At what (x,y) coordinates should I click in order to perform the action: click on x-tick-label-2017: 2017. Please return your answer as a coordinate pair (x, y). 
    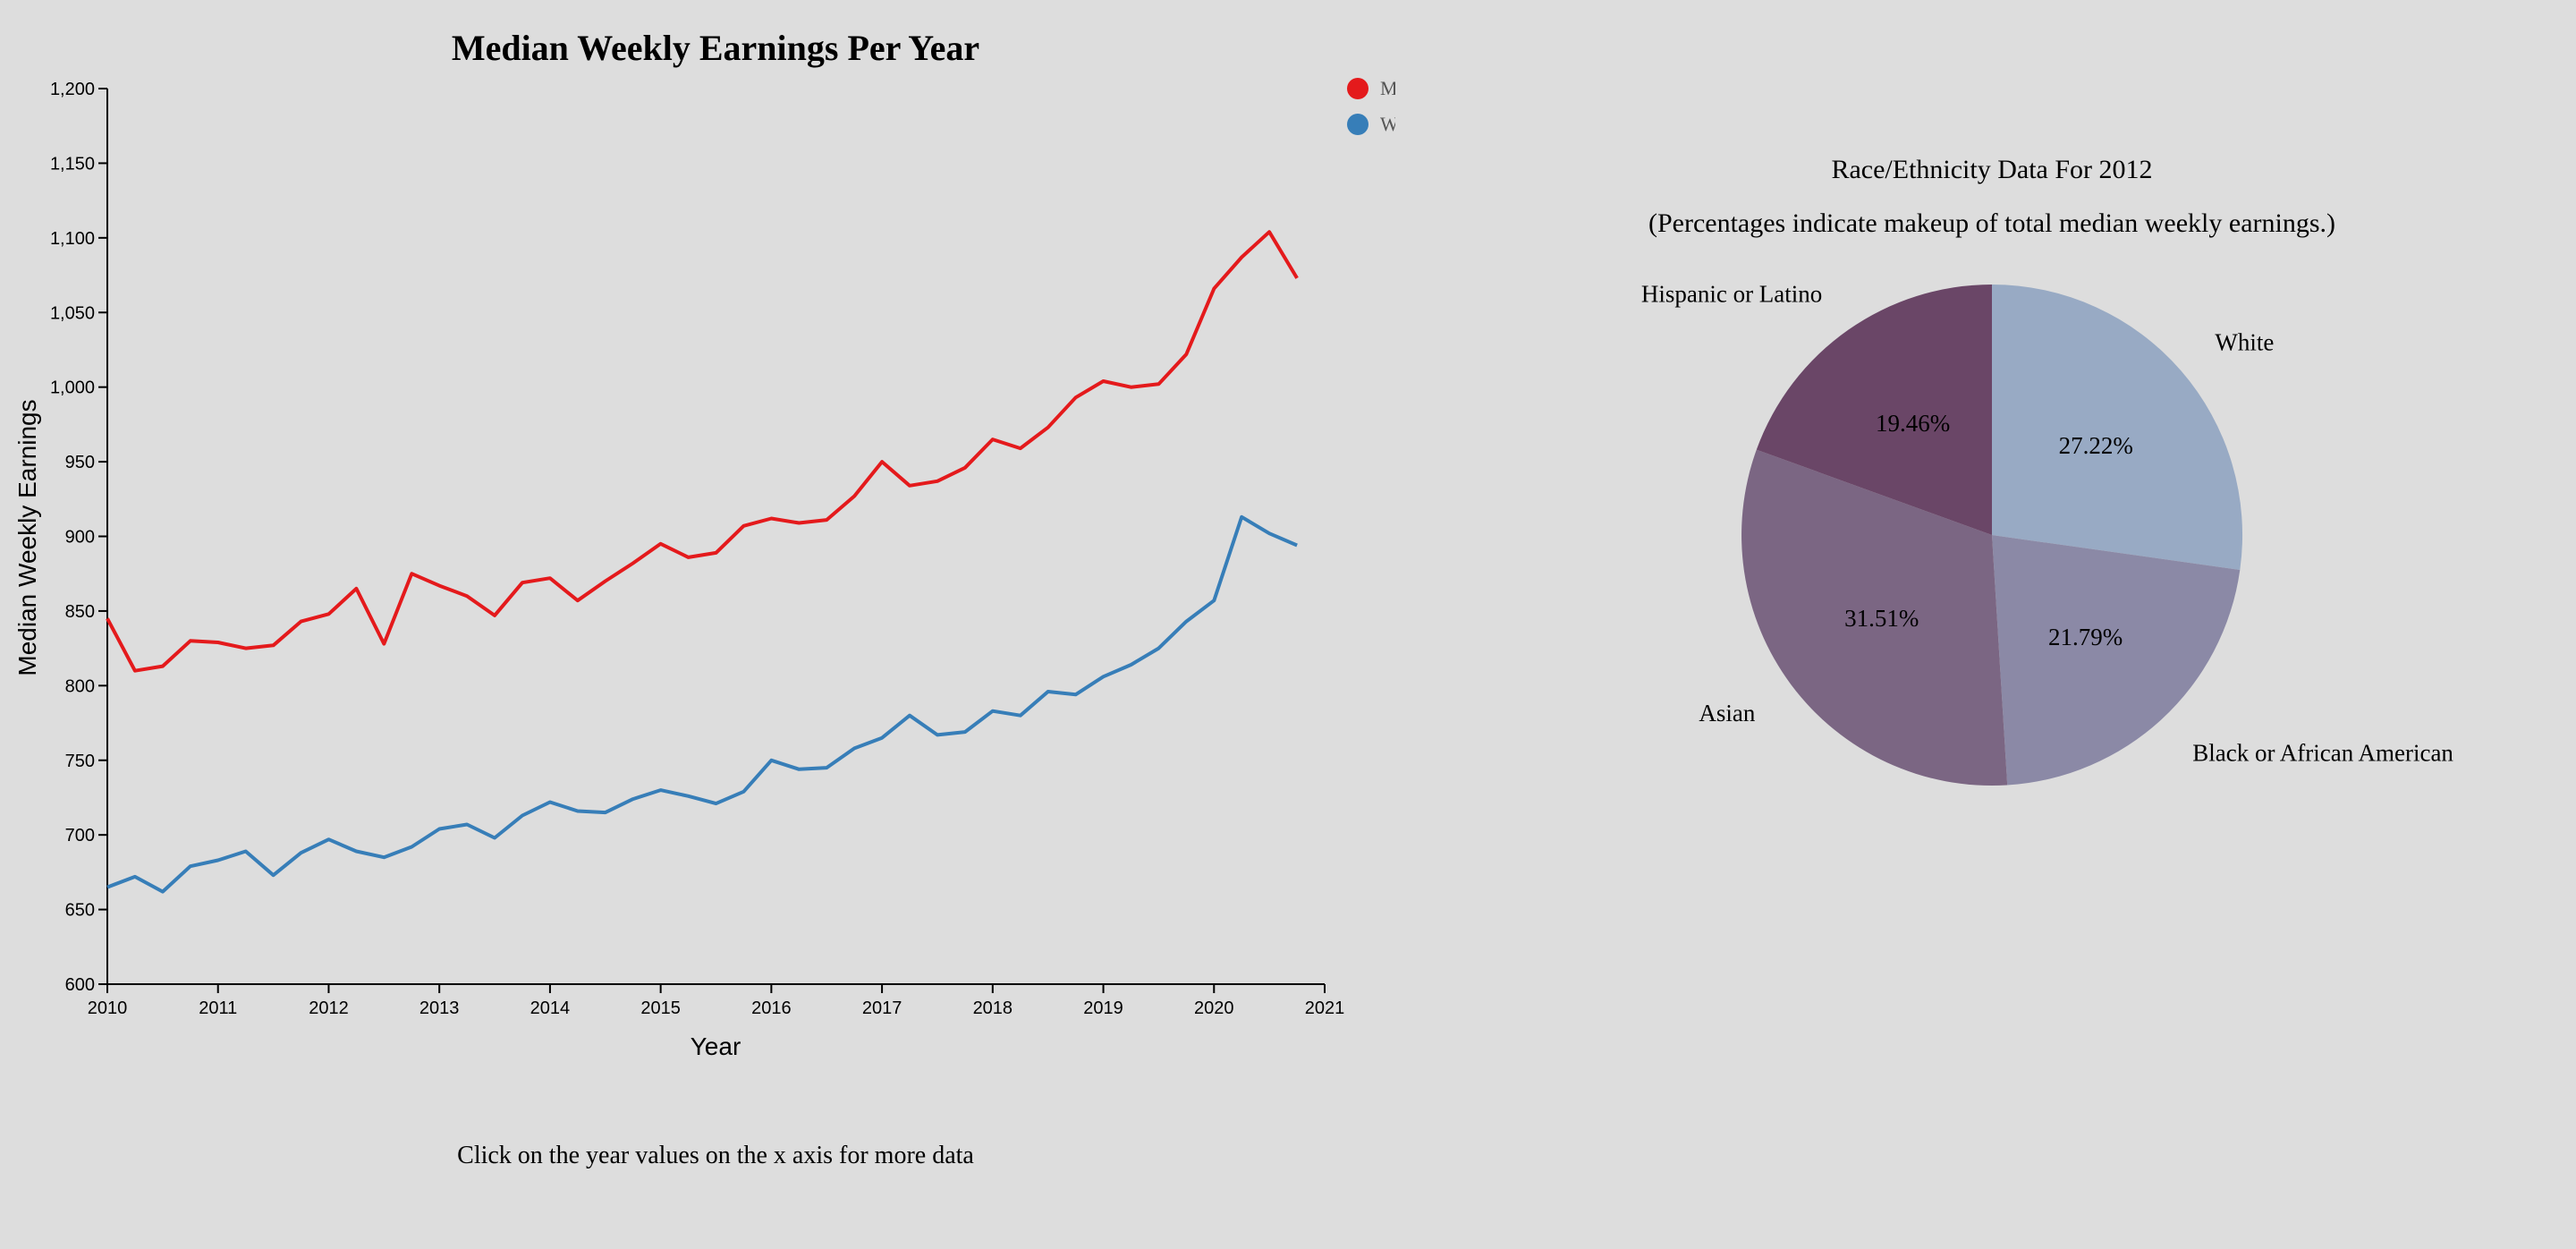
    Looking at the image, I should click on (882, 1008).